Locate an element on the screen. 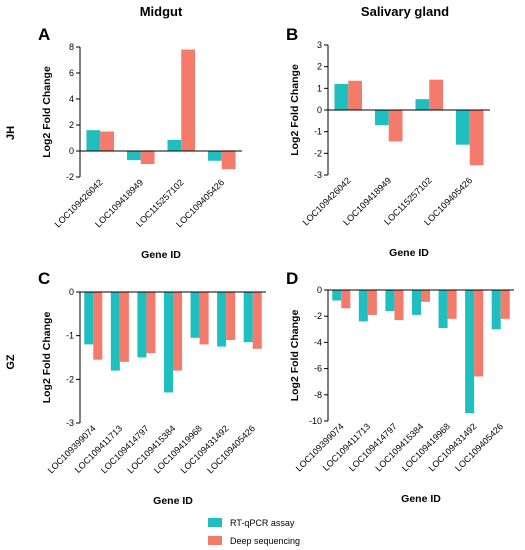 The image size is (525, 550). panel-a-y-tick-label: 8 is located at coordinates (71, 47).